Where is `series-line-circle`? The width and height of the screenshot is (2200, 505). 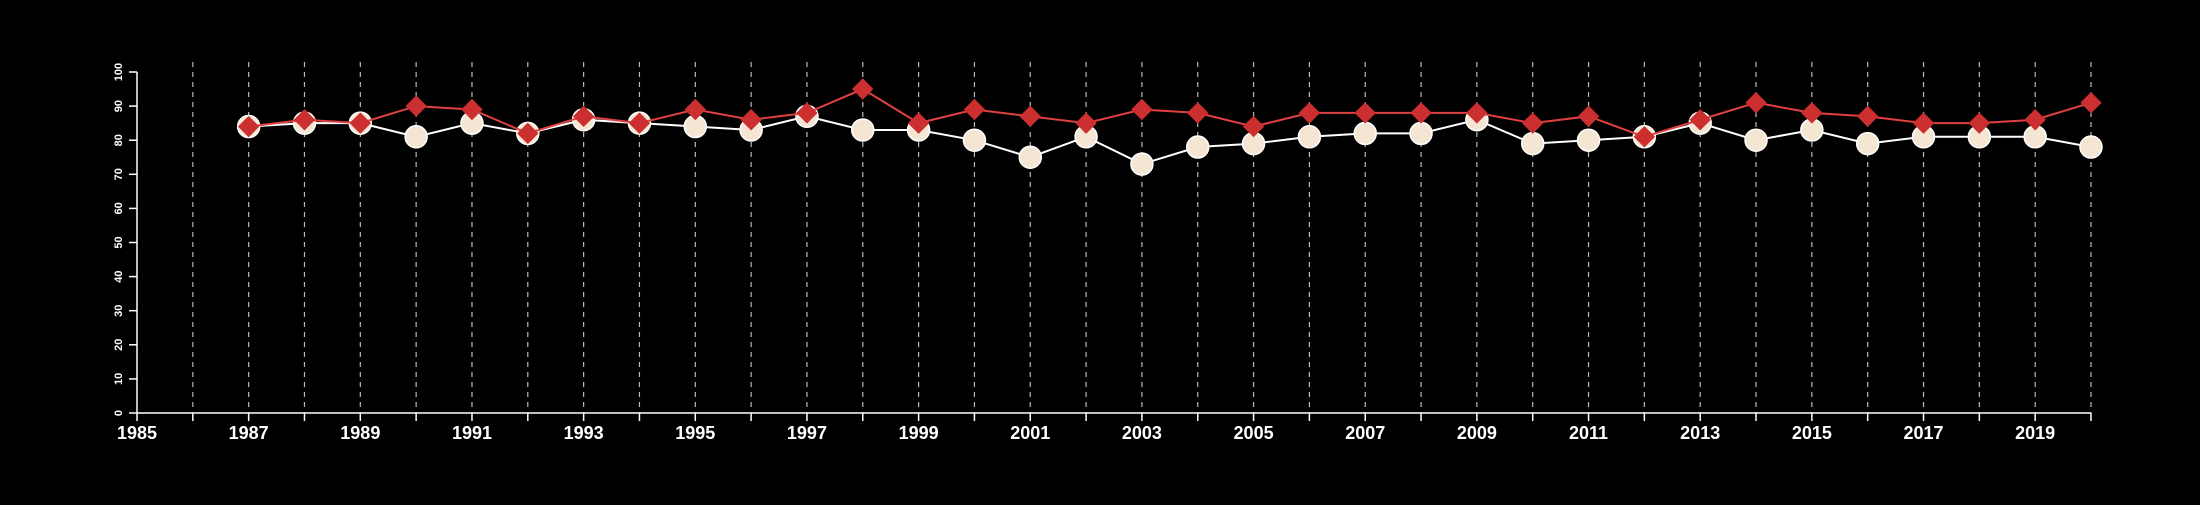
series-line-circle is located at coordinates (1170, 140).